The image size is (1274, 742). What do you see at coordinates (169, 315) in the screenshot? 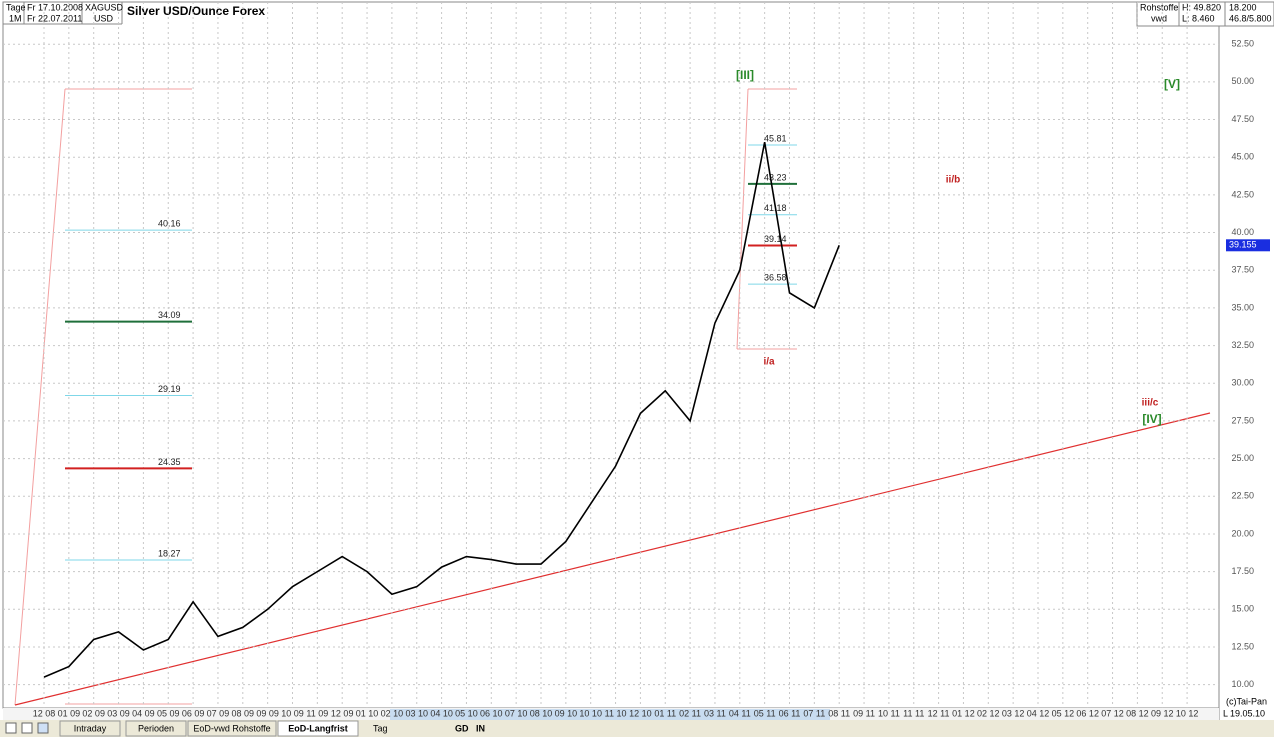
I see `fib-label: 34.09` at bounding box center [169, 315].